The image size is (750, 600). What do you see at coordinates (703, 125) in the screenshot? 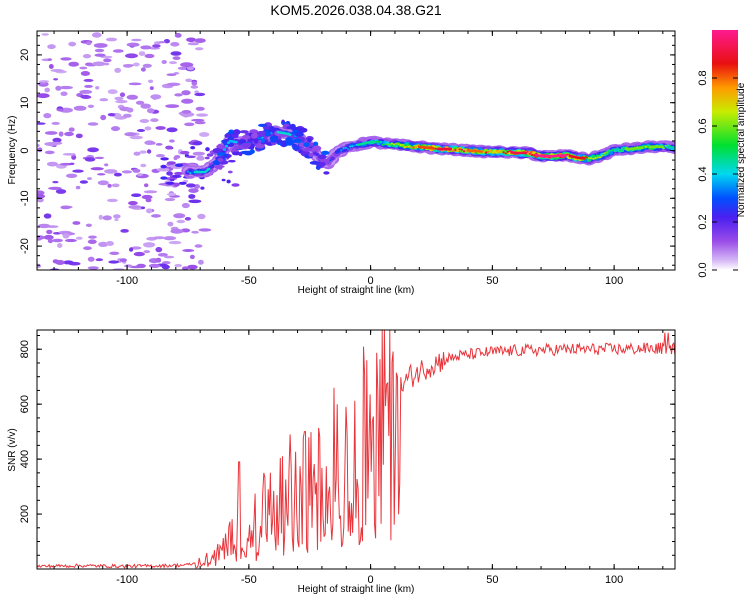
I see `colorbar-tick-label: 0.6` at bounding box center [703, 125].